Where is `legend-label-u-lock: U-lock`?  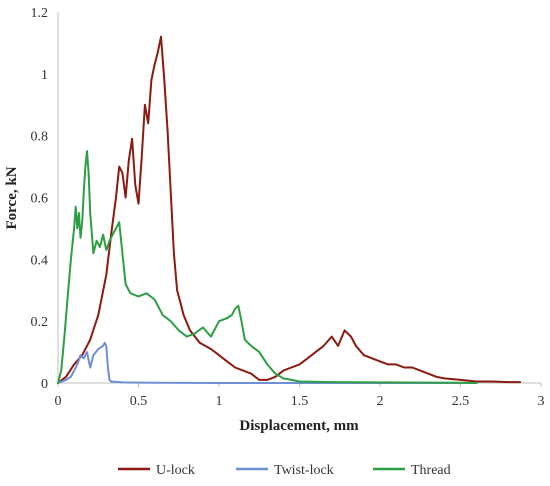
legend-label-u-lock: U-lock is located at coordinates (175, 470).